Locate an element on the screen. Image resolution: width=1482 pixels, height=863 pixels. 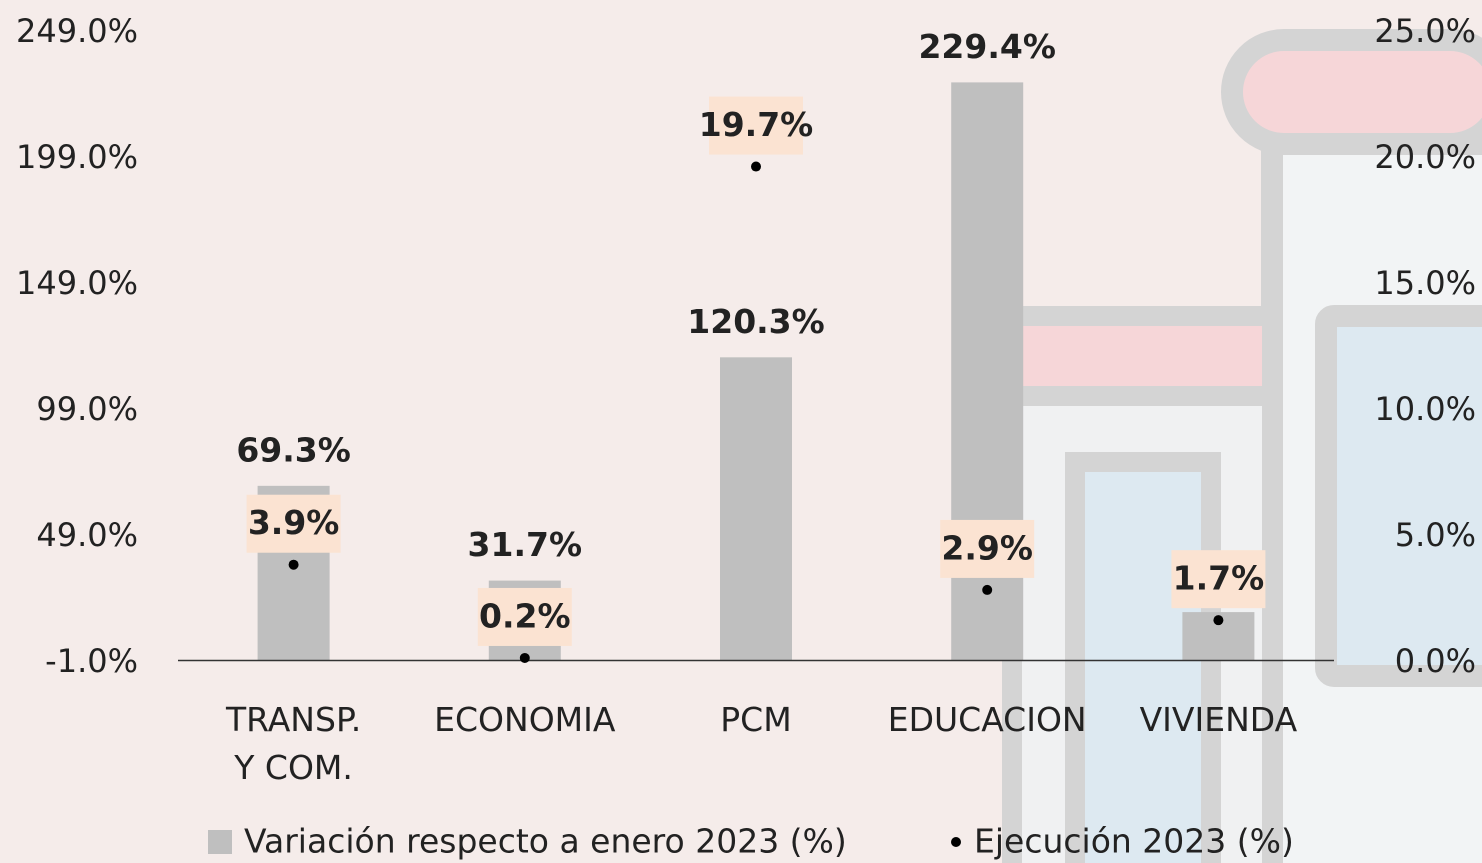
bar-value-label: 69.3% is located at coordinates (293, 449).